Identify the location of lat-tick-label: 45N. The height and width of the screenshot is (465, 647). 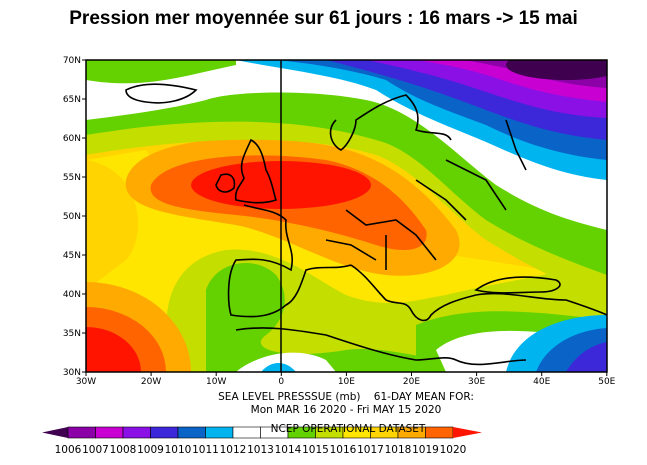
(72, 256).